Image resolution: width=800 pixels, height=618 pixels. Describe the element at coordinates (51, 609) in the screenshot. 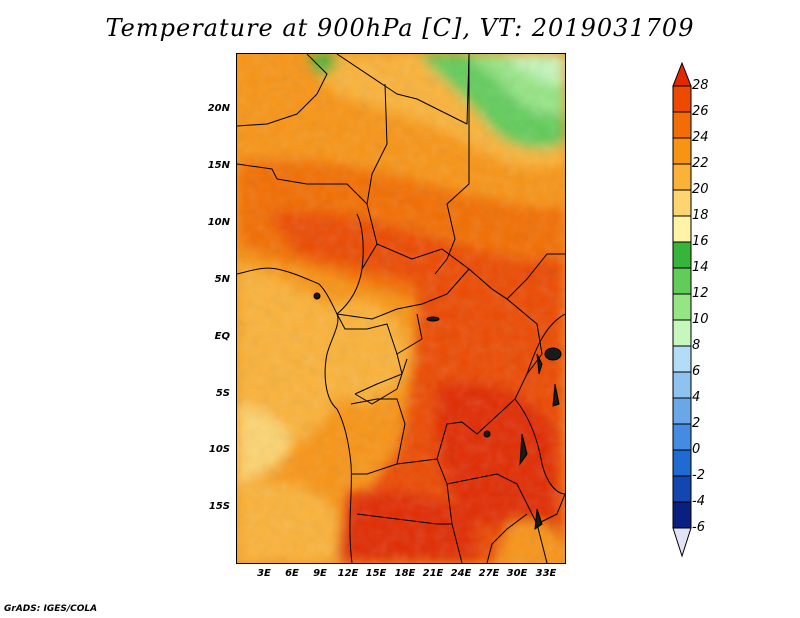

I see `grads-credit: GrADS: IGES/COLA` at that location.